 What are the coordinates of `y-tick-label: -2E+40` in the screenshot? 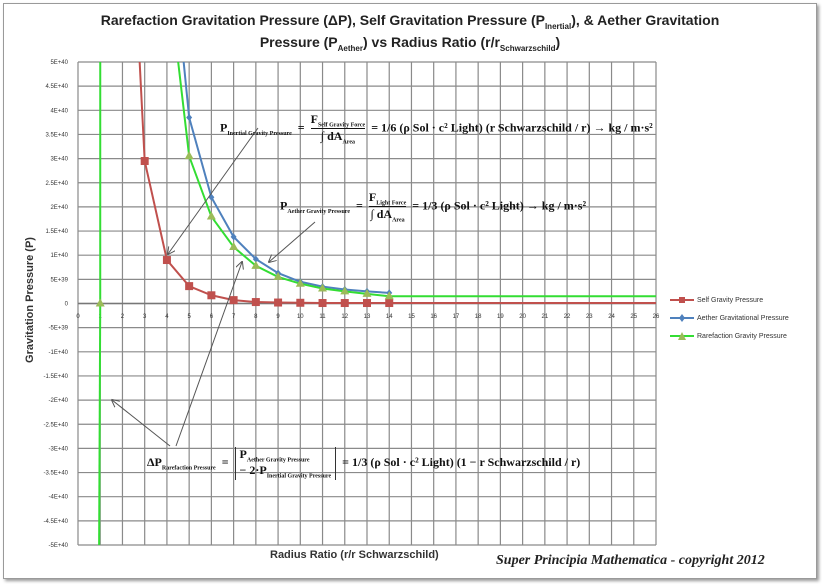 It's located at (58, 401).